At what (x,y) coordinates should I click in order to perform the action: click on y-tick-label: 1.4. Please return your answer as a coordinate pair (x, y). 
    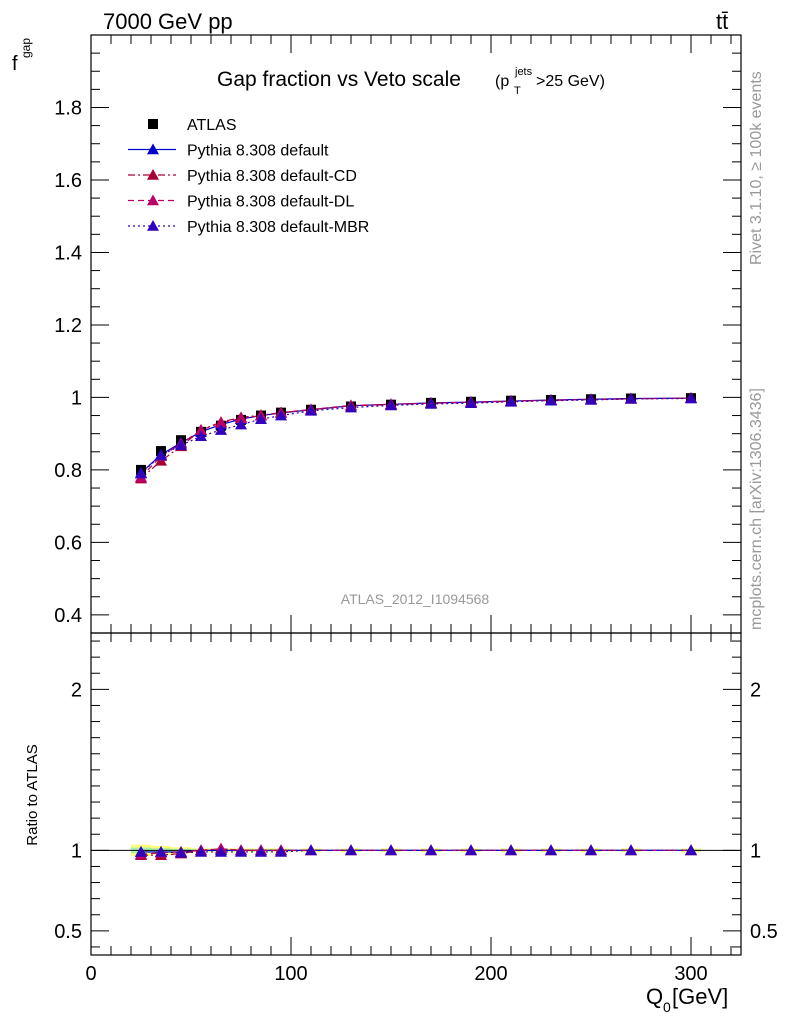
    Looking at the image, I should click on (68, 253).